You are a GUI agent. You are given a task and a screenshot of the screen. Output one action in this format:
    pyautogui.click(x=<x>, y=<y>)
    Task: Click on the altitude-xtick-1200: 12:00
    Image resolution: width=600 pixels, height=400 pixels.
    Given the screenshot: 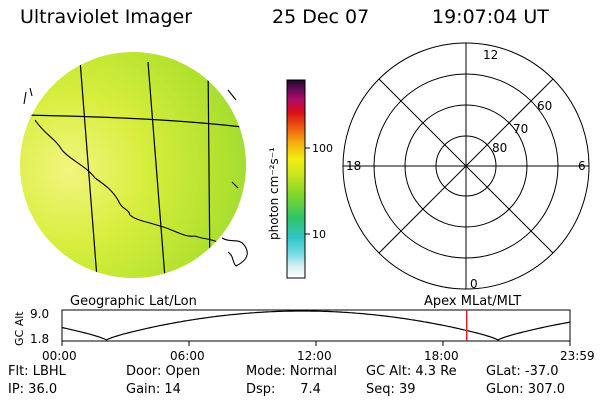 What is the action you would take?
    pyautogui.click(x=314, y=356)
    